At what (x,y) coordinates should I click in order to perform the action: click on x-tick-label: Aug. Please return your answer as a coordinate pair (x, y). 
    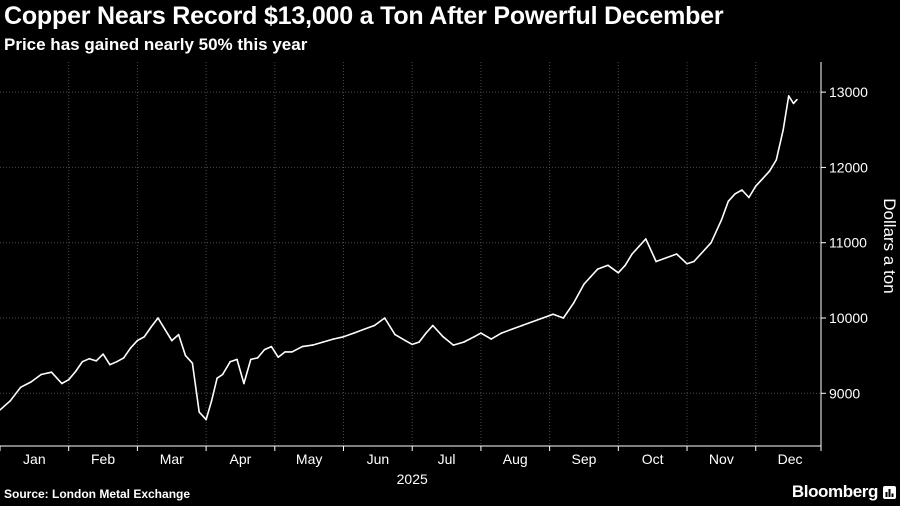
    Looking at the image, I should click on (515, 459).